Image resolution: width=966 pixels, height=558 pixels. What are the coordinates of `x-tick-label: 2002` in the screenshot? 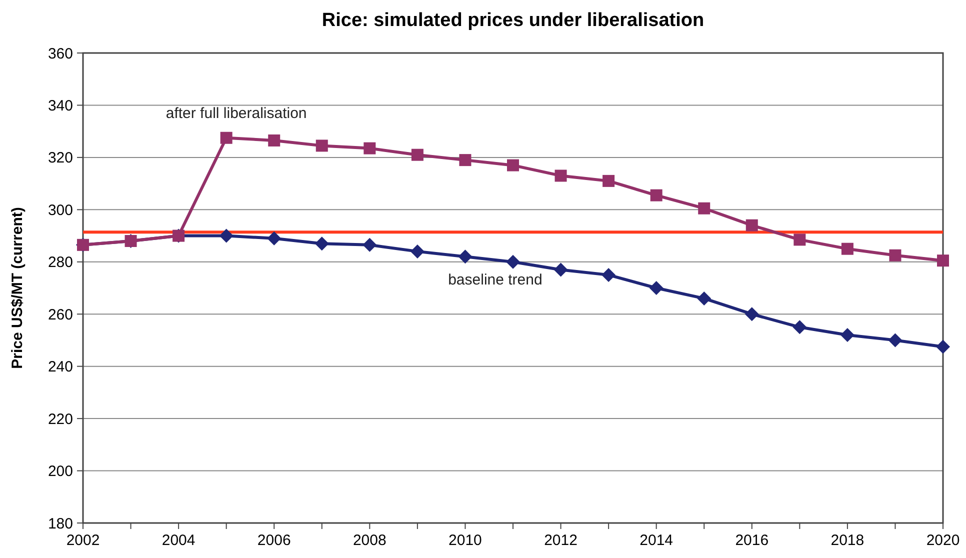 It's located at (83, 540).